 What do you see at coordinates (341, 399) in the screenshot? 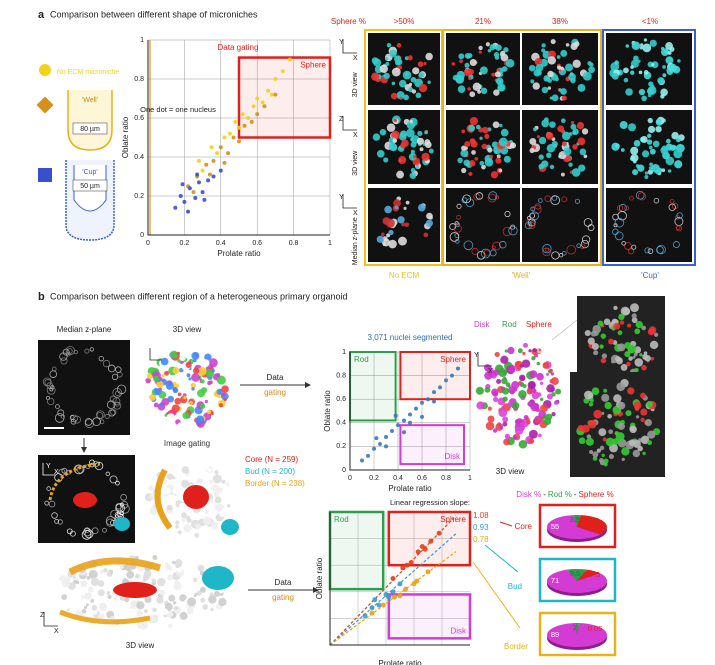
I see `y-tick-label: 0.6` at bounding box center [341, 399].